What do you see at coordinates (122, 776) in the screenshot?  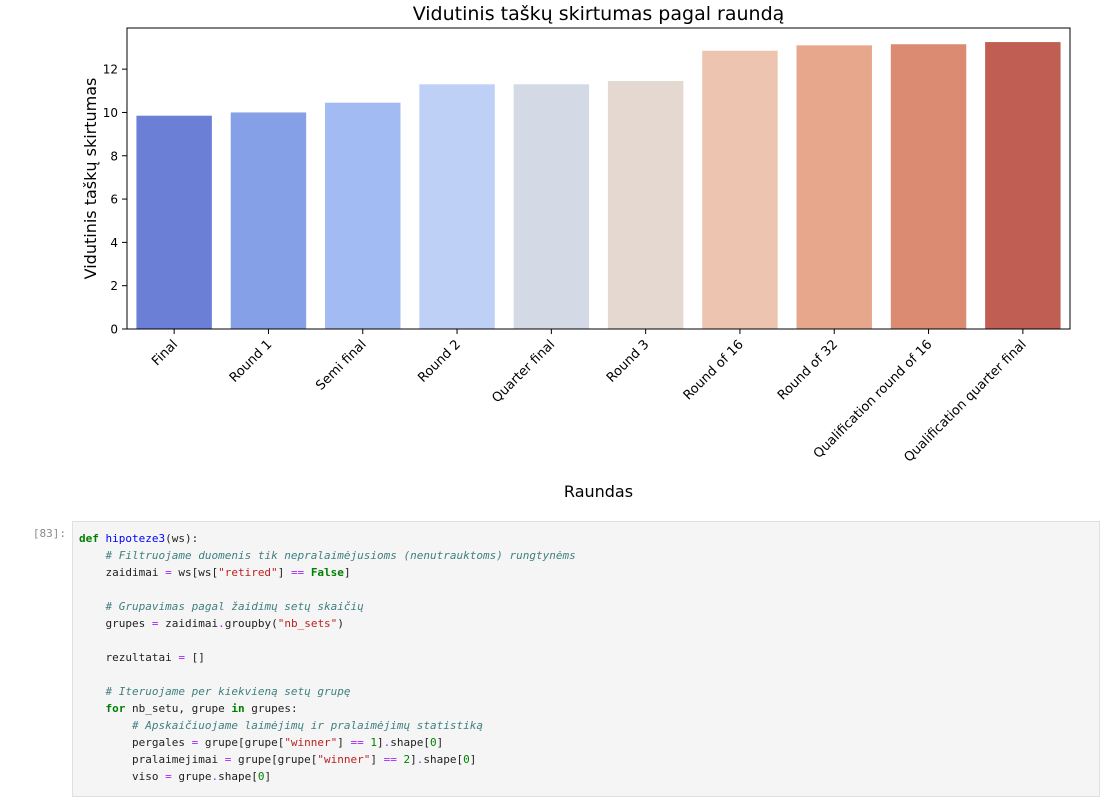 I see `code-token: viso` at bounding box center [122, 776].